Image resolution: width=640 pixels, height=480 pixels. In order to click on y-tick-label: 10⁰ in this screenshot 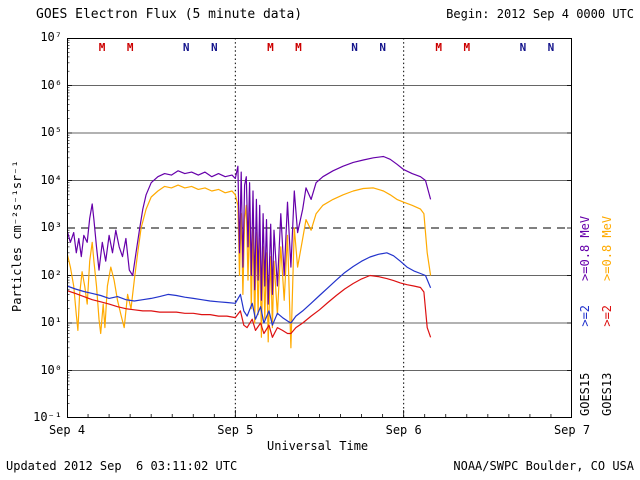, I will do `click(51, 369)`.